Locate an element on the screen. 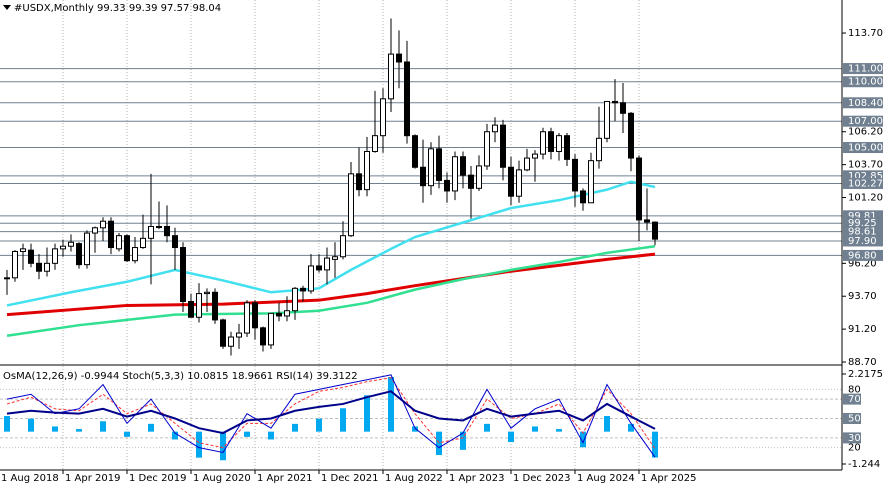 Image resolution: width=883 pixels, height=485 pixels. x-tick-label: 1 Apr 2019 is located at coordinates (92, 478).